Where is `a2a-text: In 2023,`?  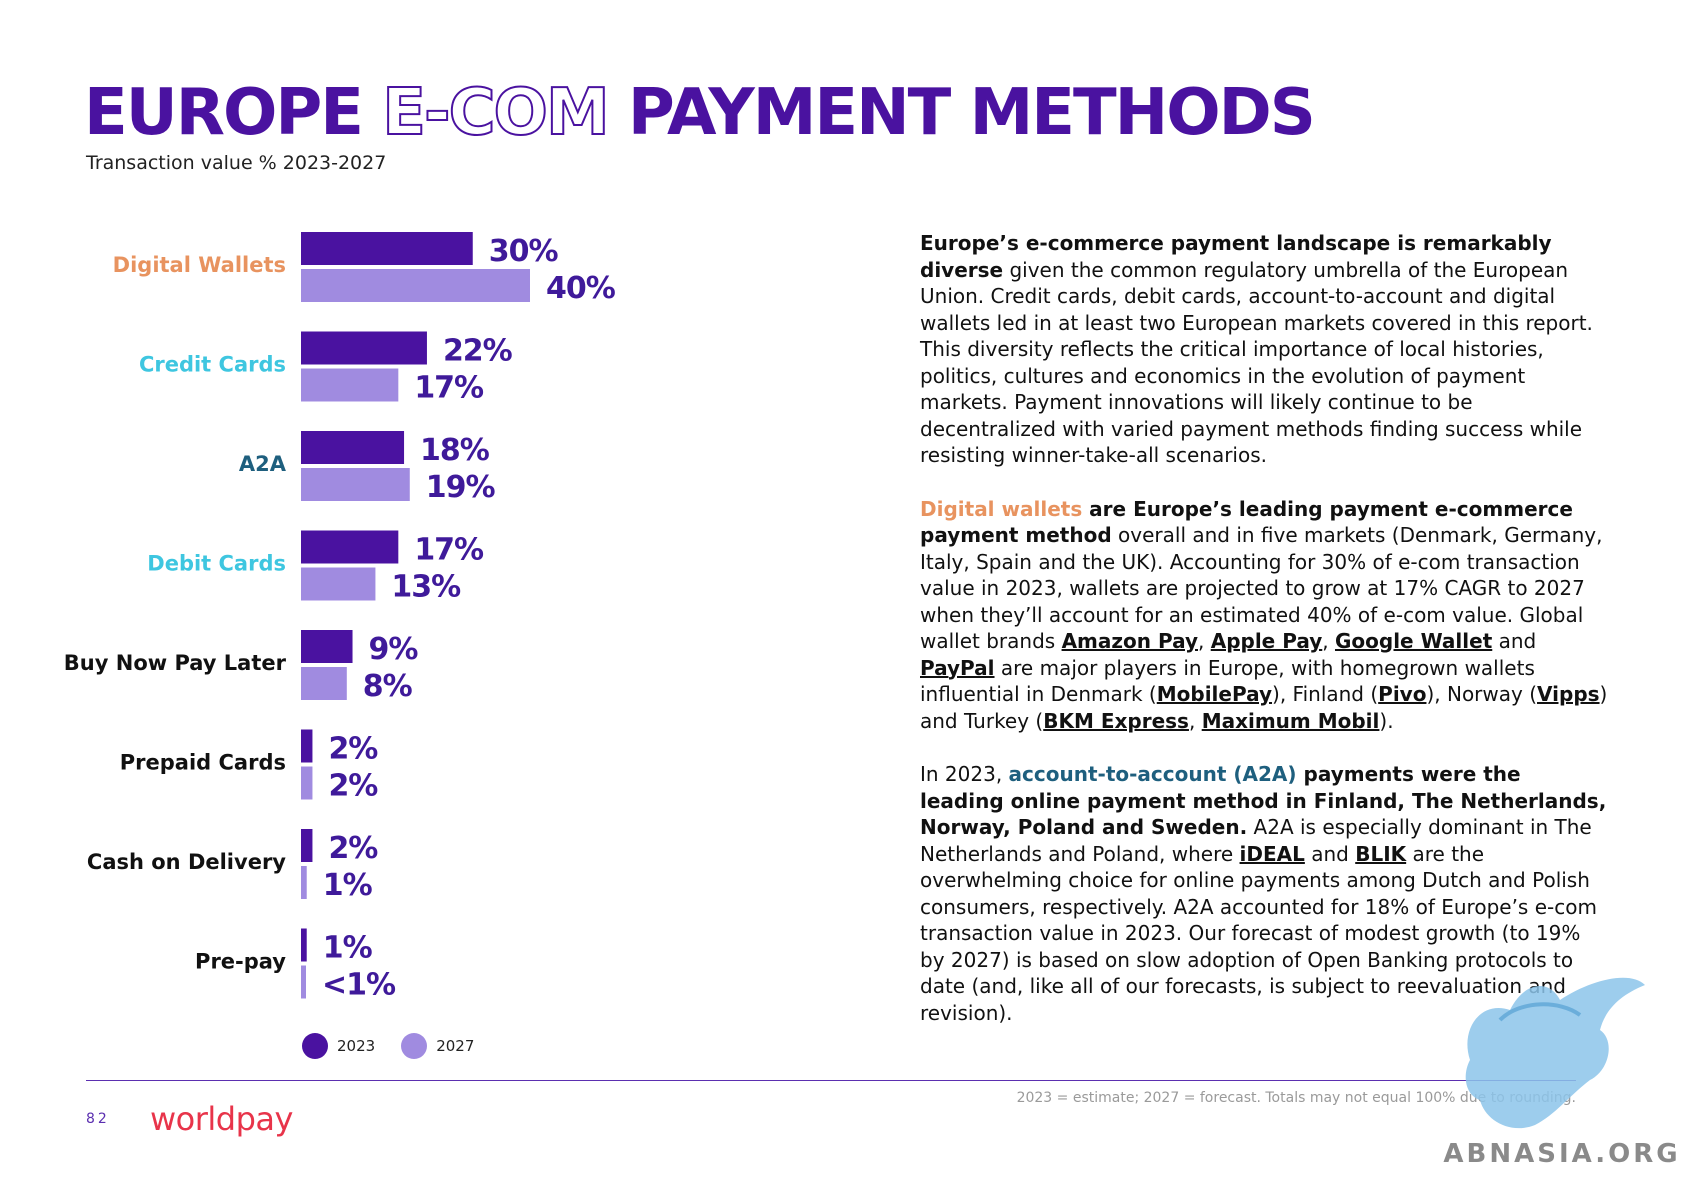
a2a-text: In 2023, is located at coordinates (964, 774).